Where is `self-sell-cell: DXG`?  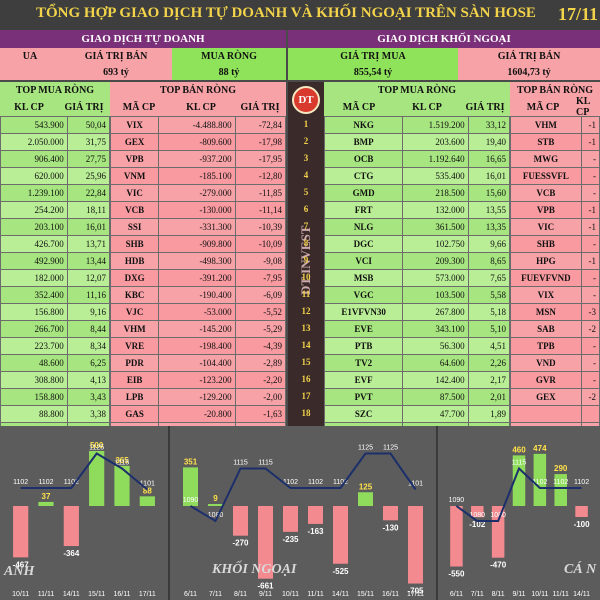
self-sell-cell: DXG is located at coordinates (134, 278).